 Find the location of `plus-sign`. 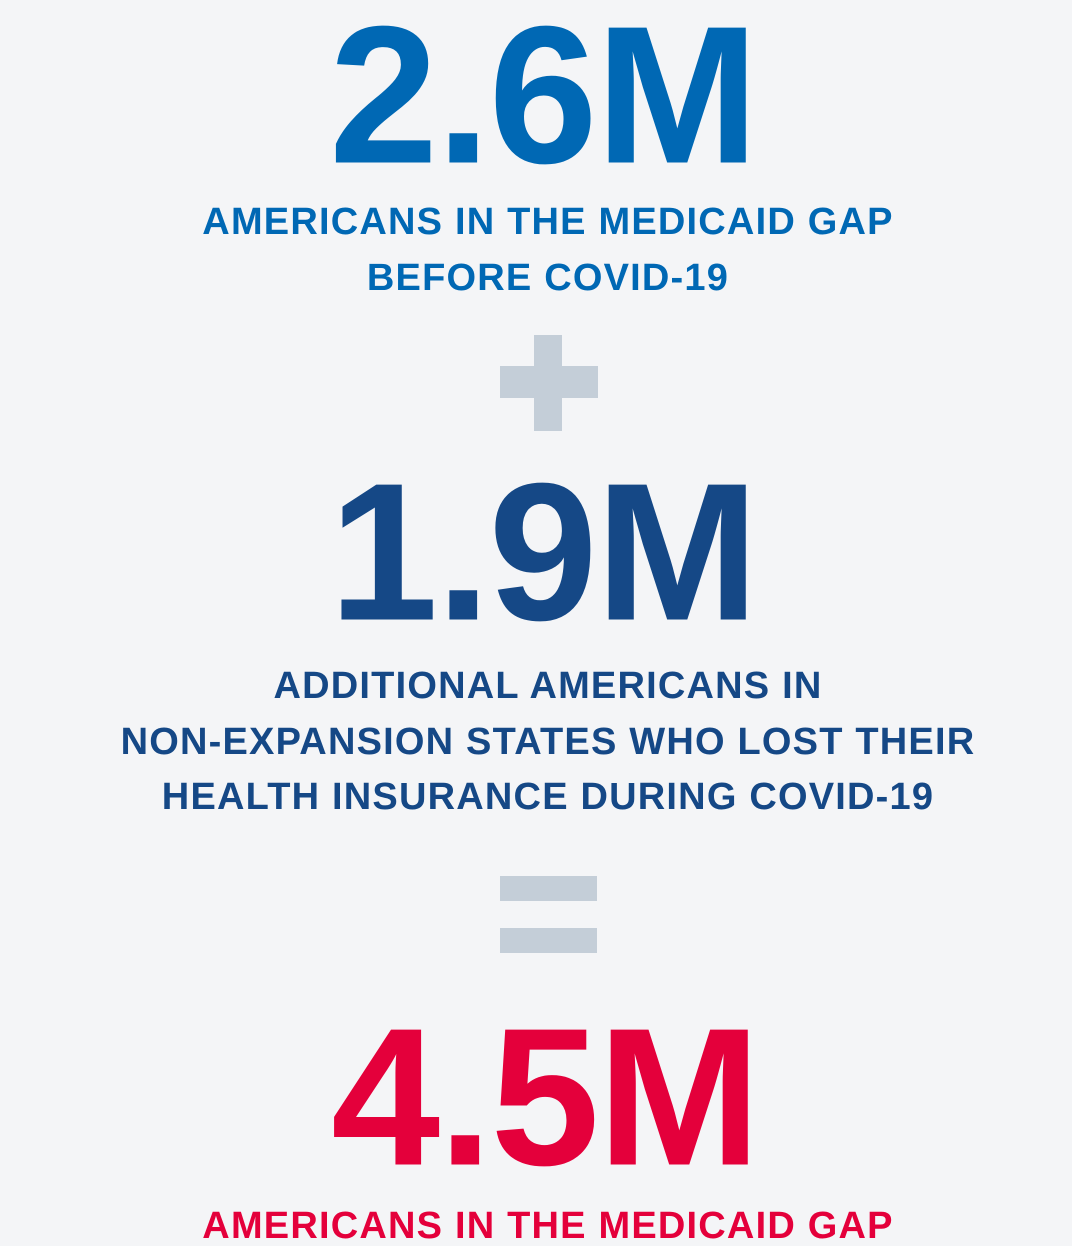

plus-sign is located at coordinates (549, 383).